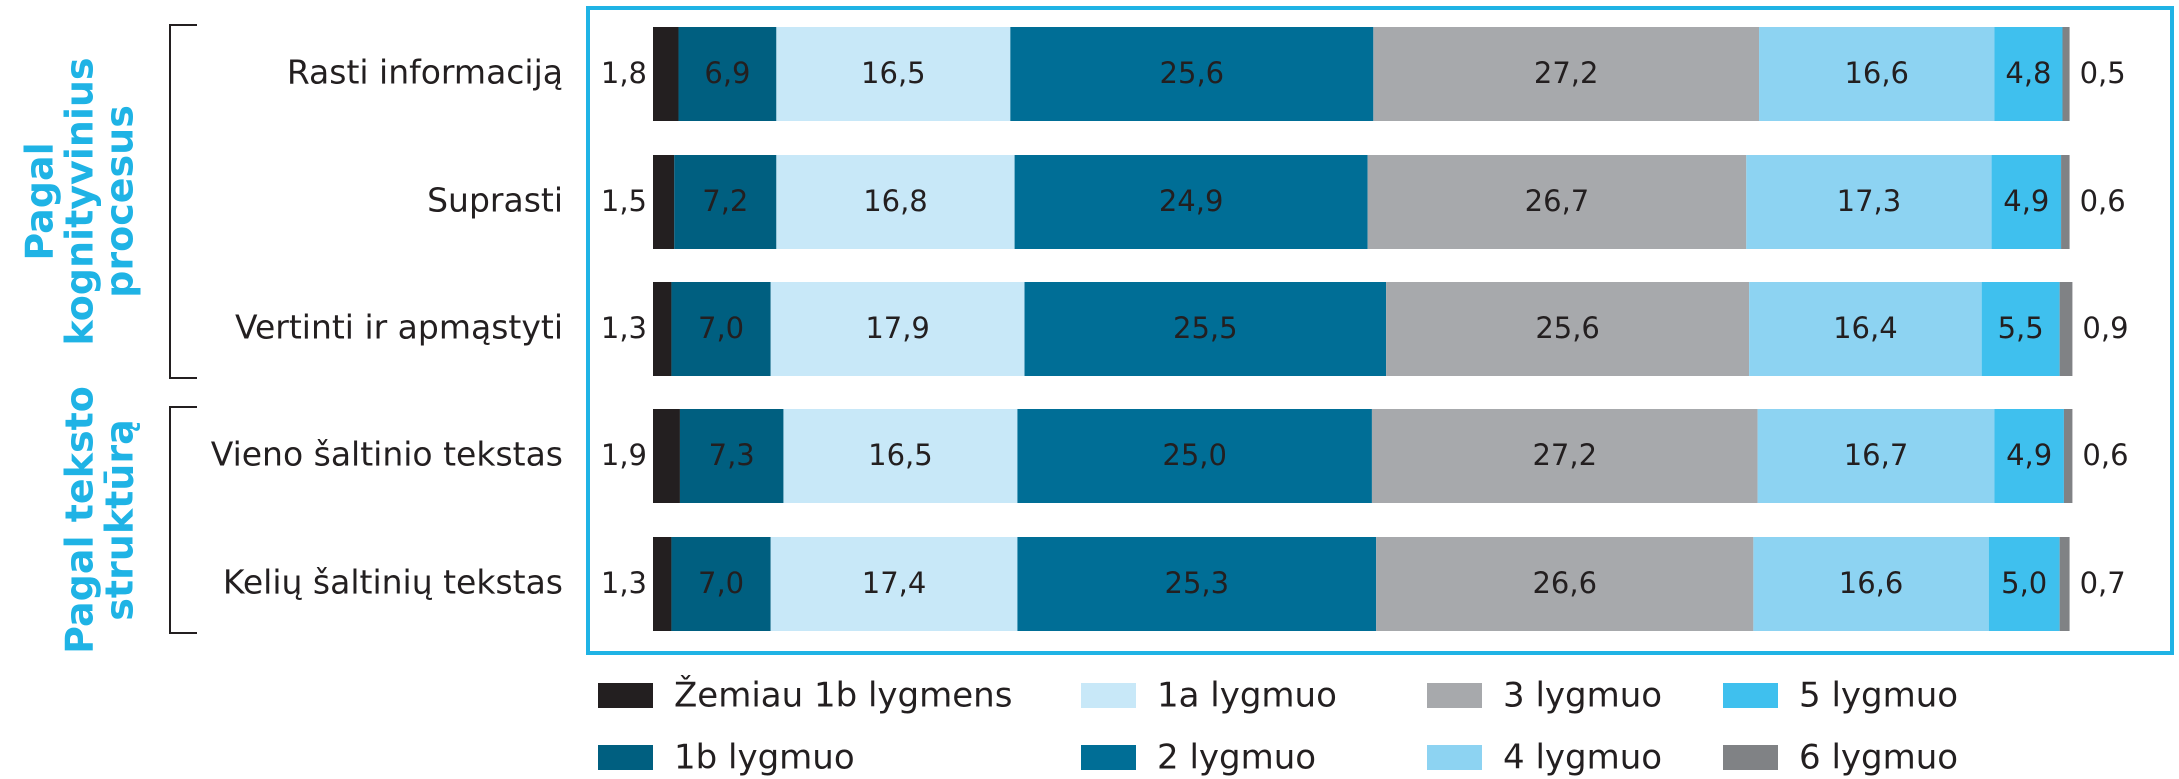 The height and width of the screenshot is (779, 2179). I want to click on legend-label: 6 lygmuo, so click(1878, 758).